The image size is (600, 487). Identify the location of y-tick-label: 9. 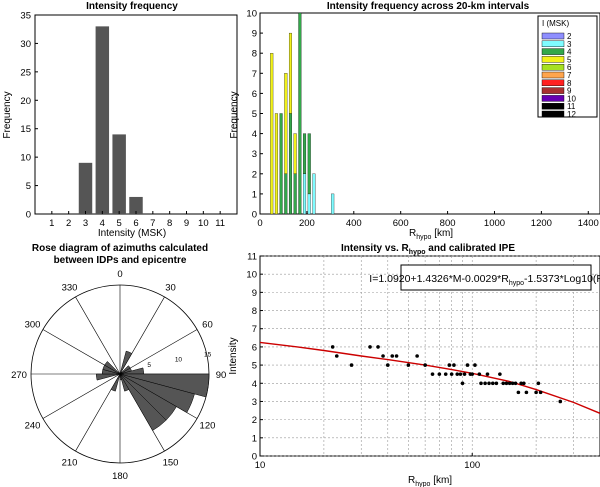
(254, 34).